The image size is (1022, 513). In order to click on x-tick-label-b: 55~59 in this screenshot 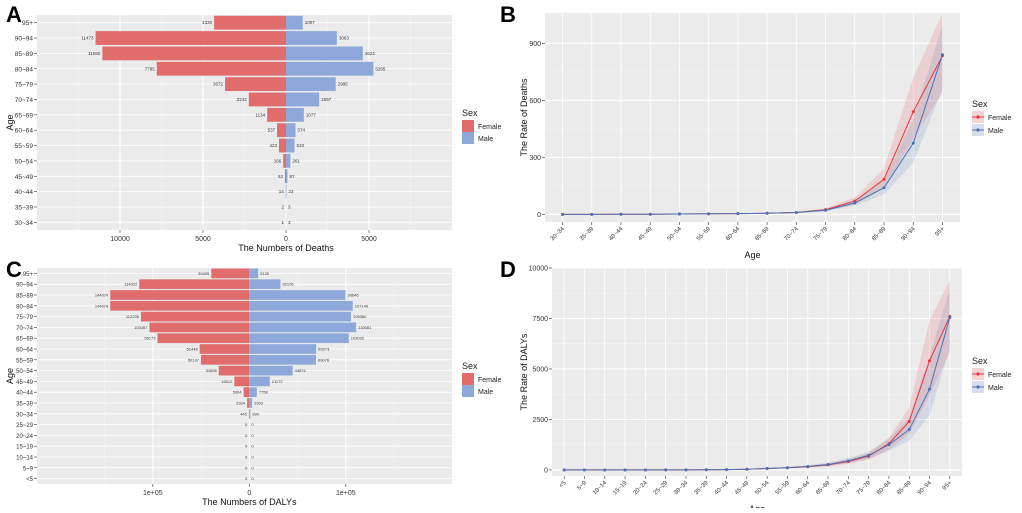, I will do `click(704, 234)`.